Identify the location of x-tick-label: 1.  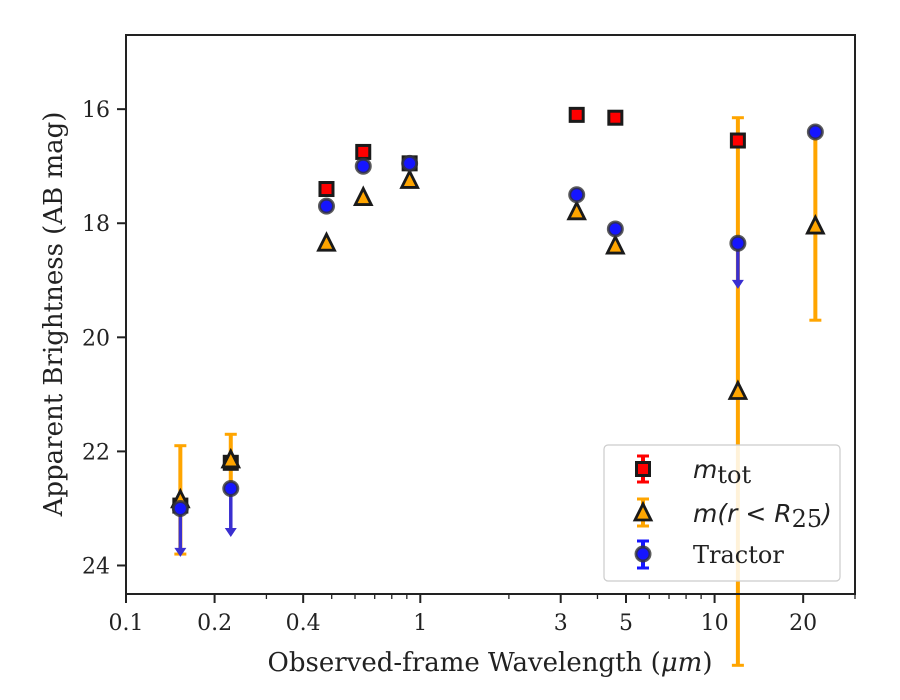
(420, 623).